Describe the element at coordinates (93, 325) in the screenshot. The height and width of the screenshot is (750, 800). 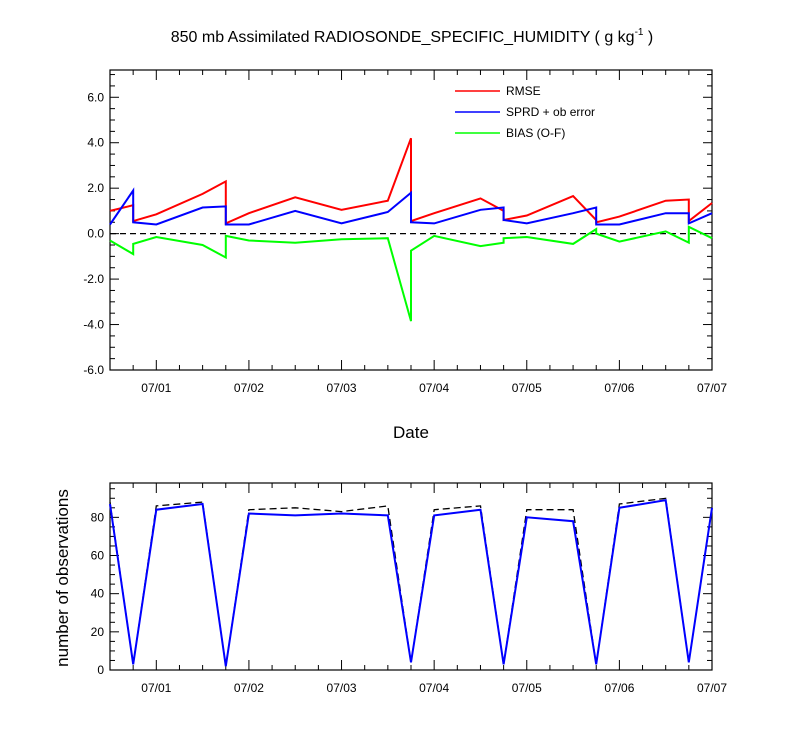
I see `y-tick-label: -4.0` at that location.